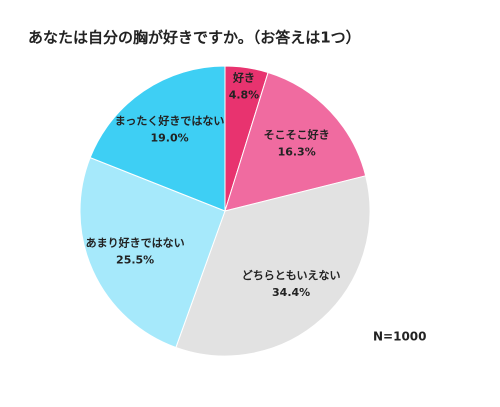 The height and width of the screenshot is (407, 500). What do you see at coordinates (297, 134) in the screenshot?
I see `slice-label: そこそこ好き` at bounding box center [297, 134].